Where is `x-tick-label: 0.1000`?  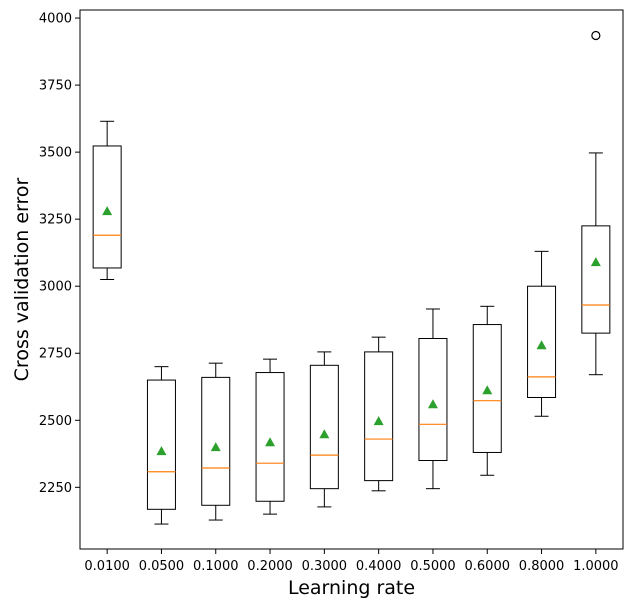 x-tick-label: 0.1000 is located at coordinates (216, 566).